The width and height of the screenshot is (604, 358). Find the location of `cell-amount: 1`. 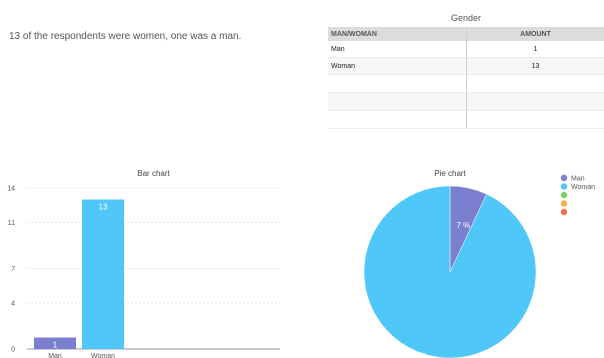

cell-amount: 1 is located at coordinates (535, 49).